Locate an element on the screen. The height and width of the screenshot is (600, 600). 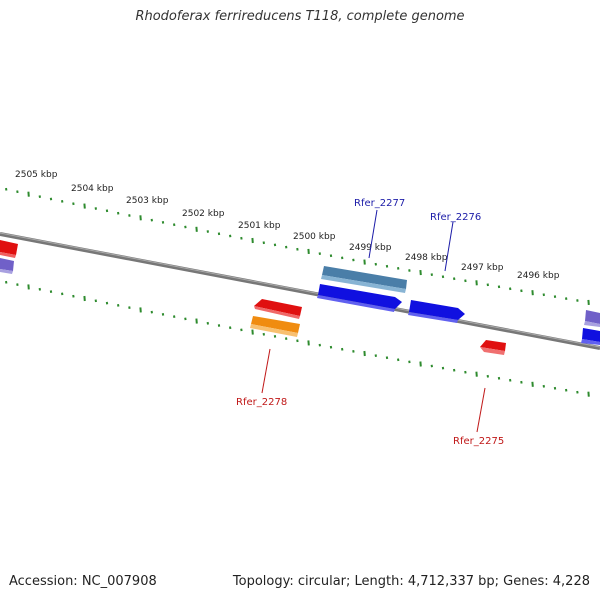
scale-label-2500: 2500 kbp is located at coordinates (314, 237).